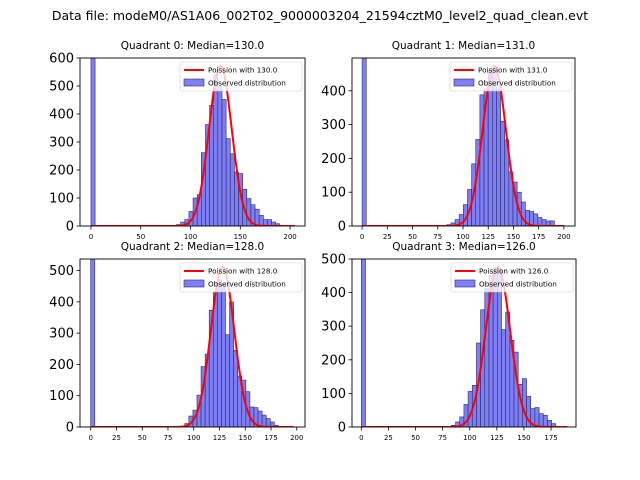  What do you see at coordinates (463, 247) in the screenshot?
I see `subplot-title: Quadrant 3: Median=126.0` at bounding box center [463, 247].